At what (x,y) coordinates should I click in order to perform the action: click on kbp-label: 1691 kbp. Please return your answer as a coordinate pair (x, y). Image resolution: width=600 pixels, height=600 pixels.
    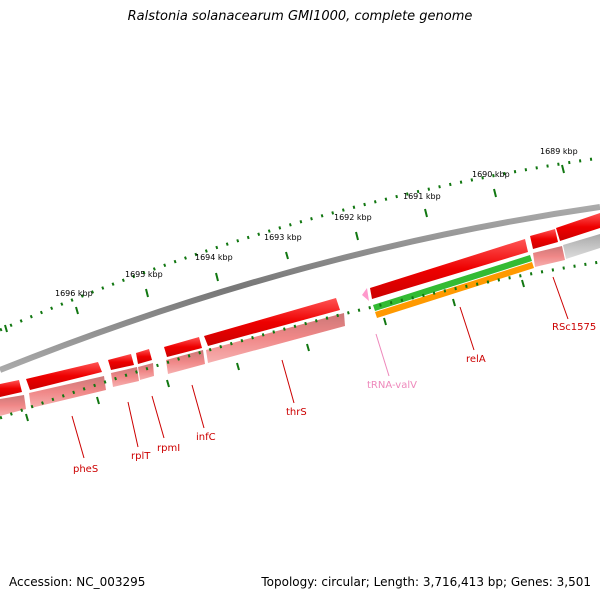
    Looking at the image, I should click on (422, 196).